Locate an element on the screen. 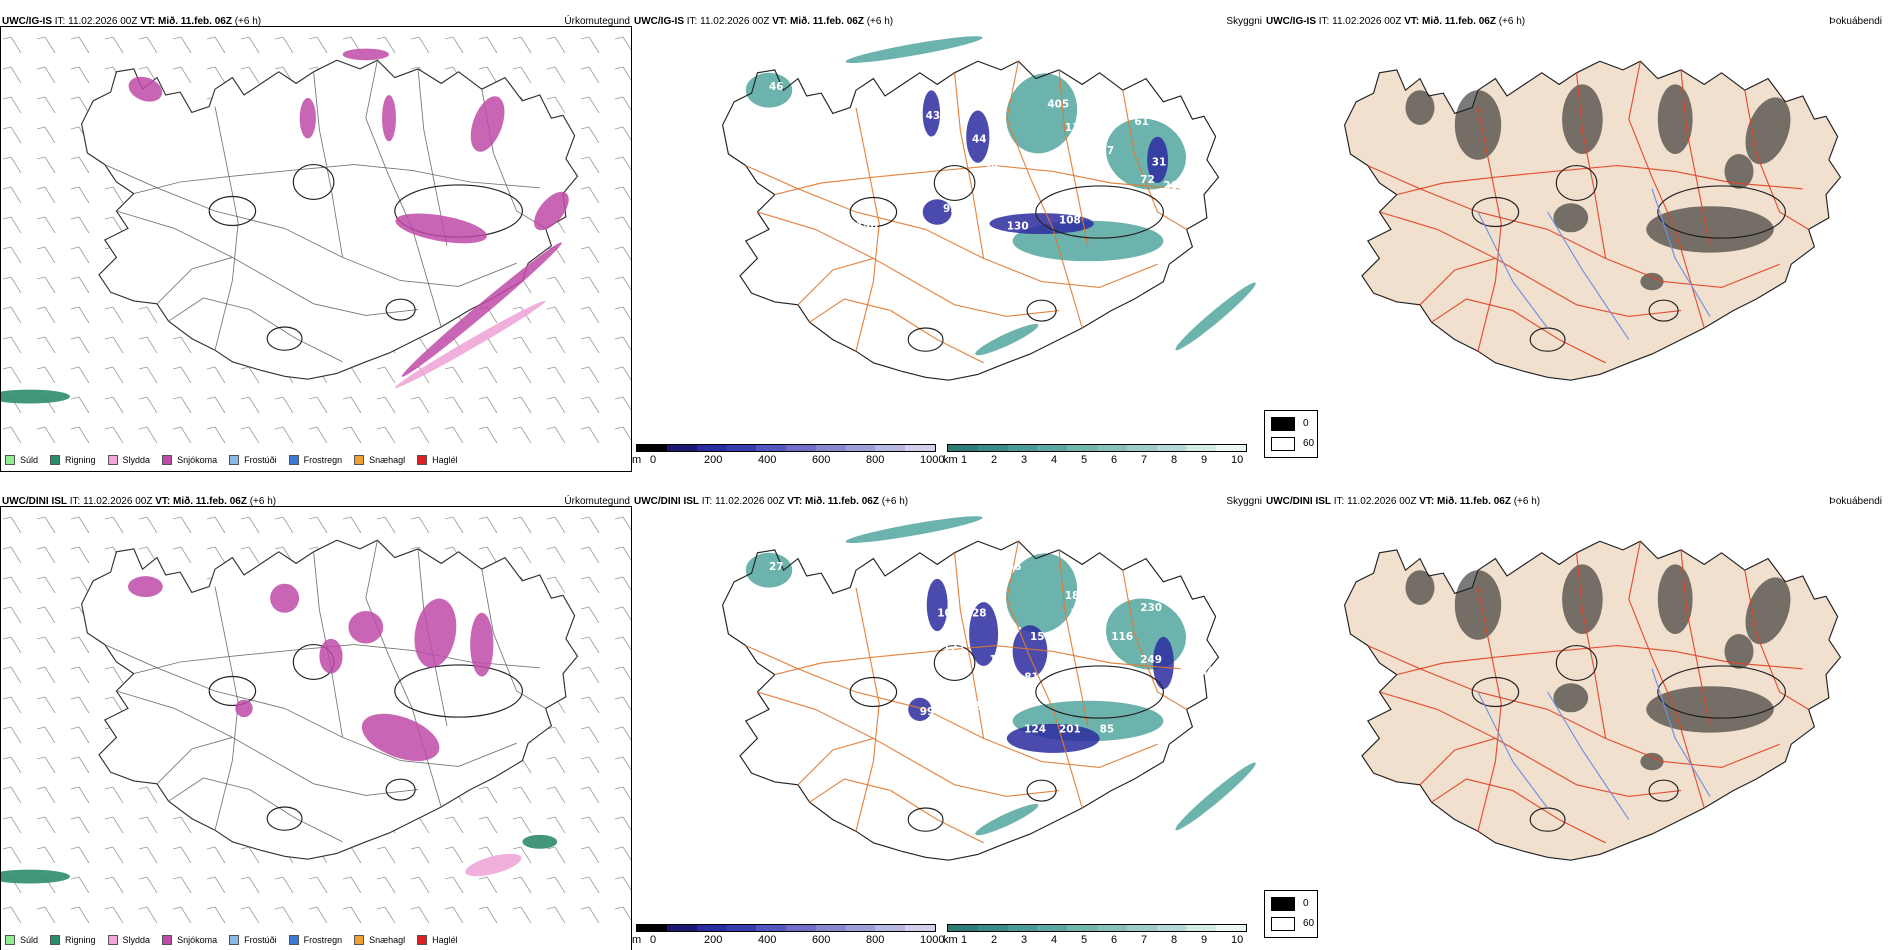 The height and width of the screenshot is (950, 1900). scale-tick: 4 is located at coordinates (1054, 940).